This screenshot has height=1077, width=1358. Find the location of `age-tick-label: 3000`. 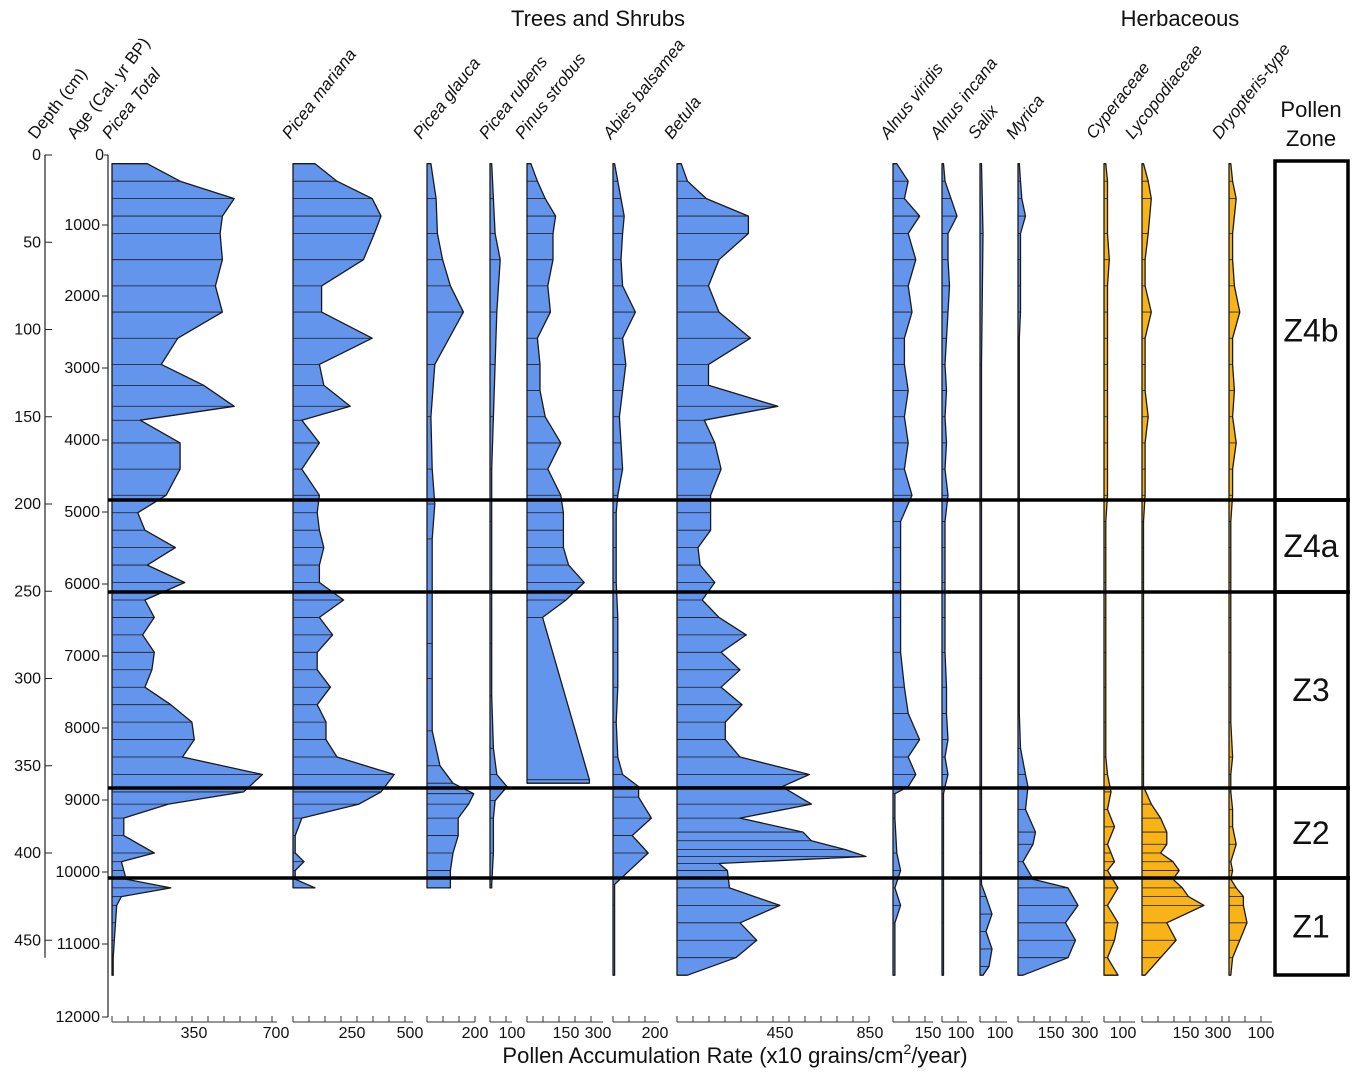

age-tick-label: 3000 is located at coordinates (82, 368).